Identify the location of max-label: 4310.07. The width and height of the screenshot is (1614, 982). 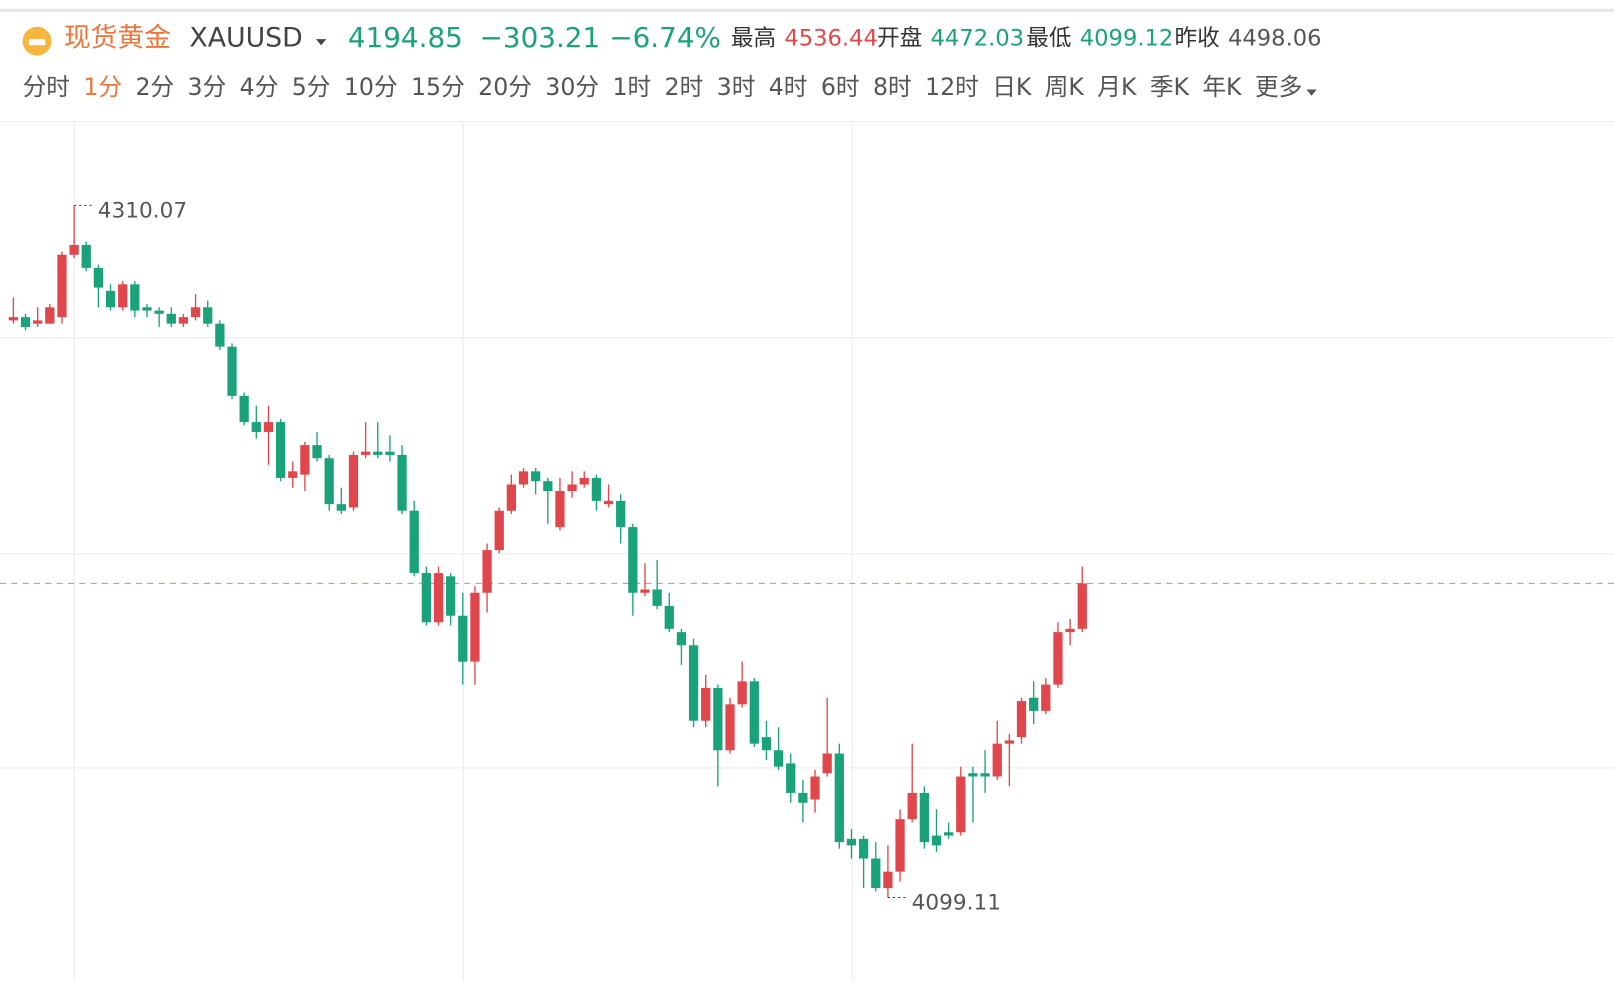
(142, 211).